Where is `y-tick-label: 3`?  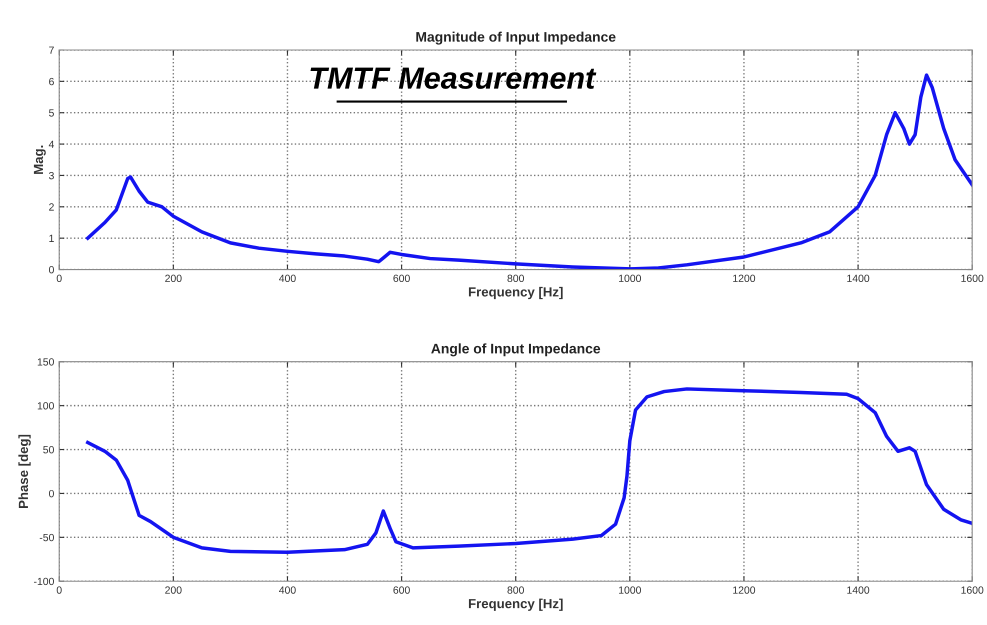
y-tick-label: 3 is located at coordinates (51, 176).